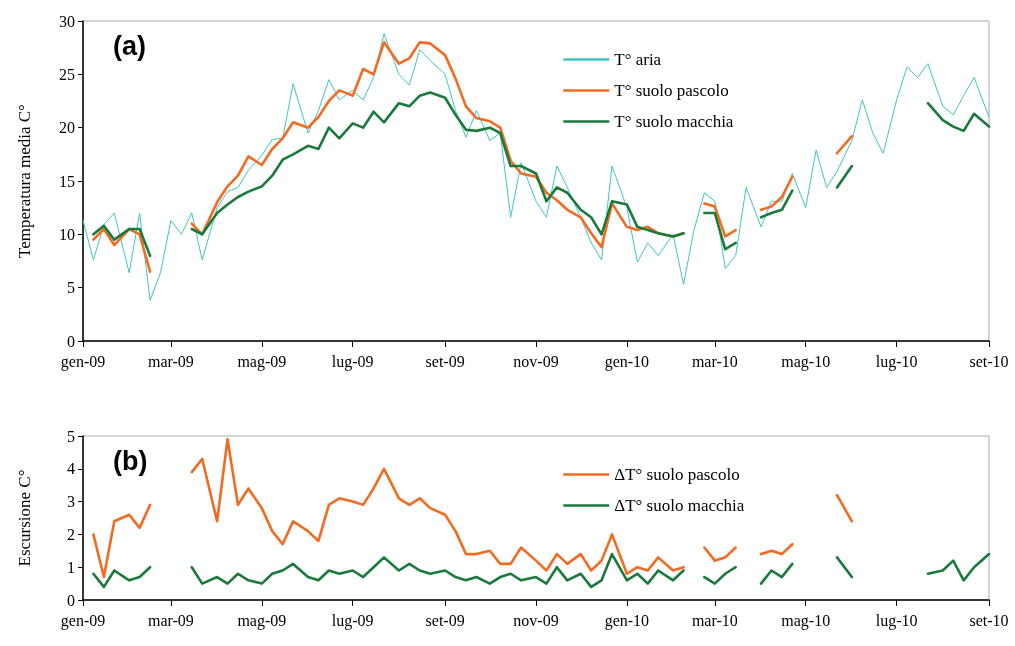 This screenshot has height=646, width=1015. I want to click on y-tick-label: 1, so click(71, 567).